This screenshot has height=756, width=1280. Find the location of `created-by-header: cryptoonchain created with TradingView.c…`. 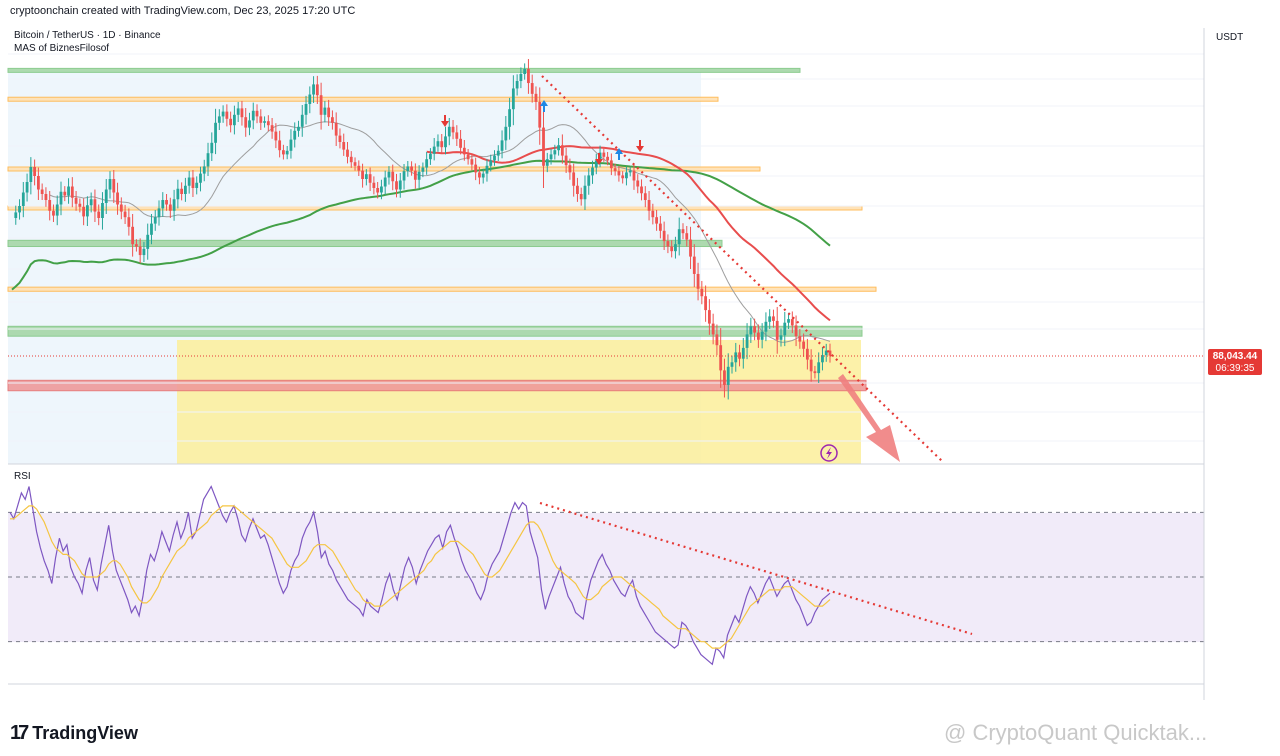

created-by-header: cryptoonchain created with TradingView.c… is located at coordinates (183, 11).